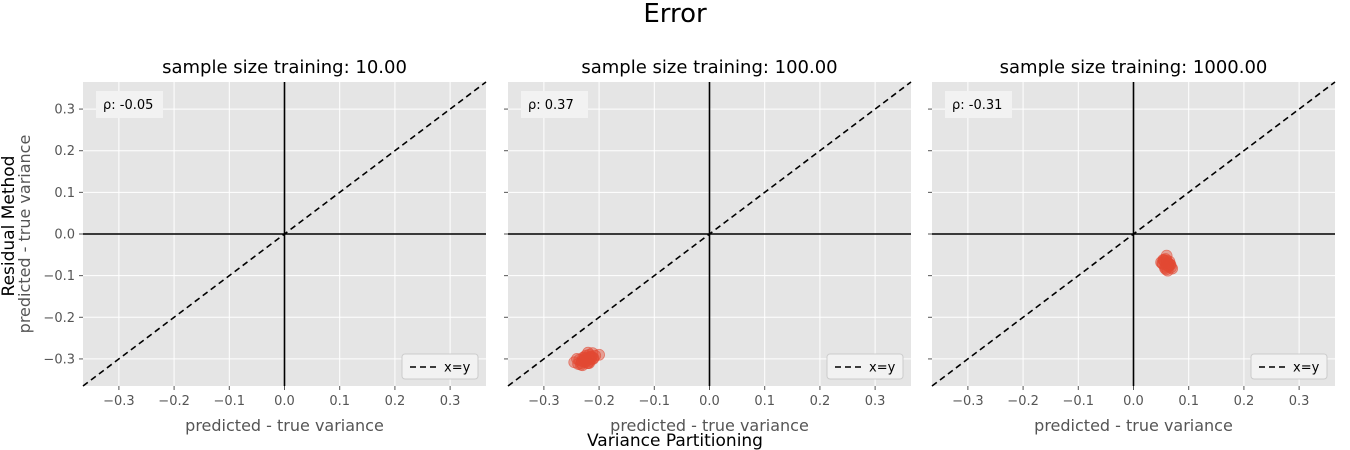 Image resolution: width=1350 pixels, height=450 pixels. What do you see at coordinates (59, 318) in the screenshot?
I see `y-tick-label: −0.2` at bounding box center [59, 318].